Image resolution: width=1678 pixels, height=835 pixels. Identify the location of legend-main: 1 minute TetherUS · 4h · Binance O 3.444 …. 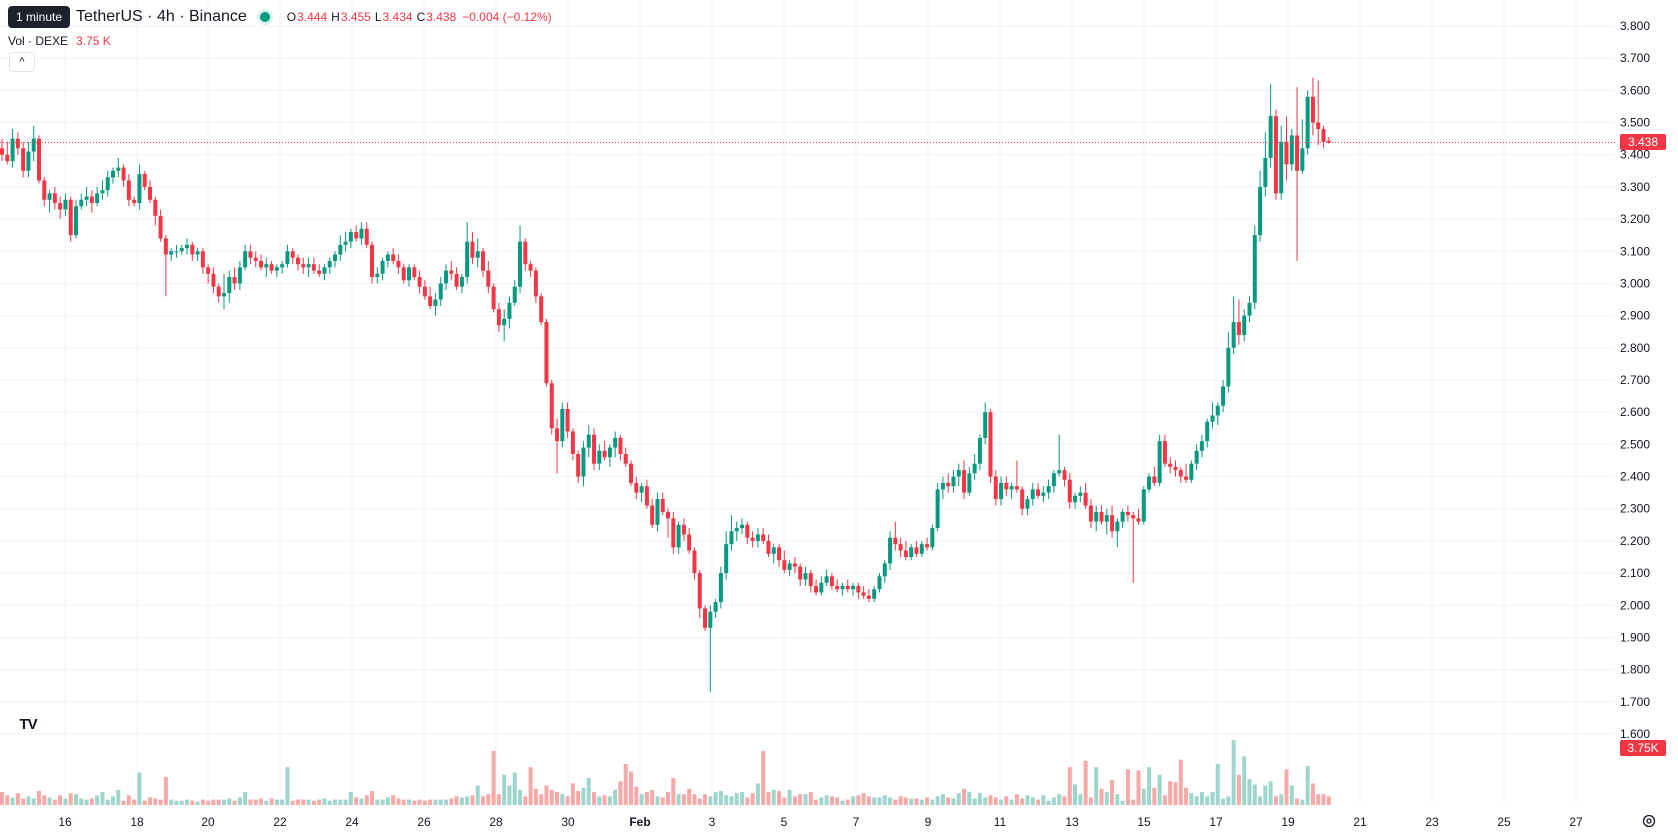
(280, 17).